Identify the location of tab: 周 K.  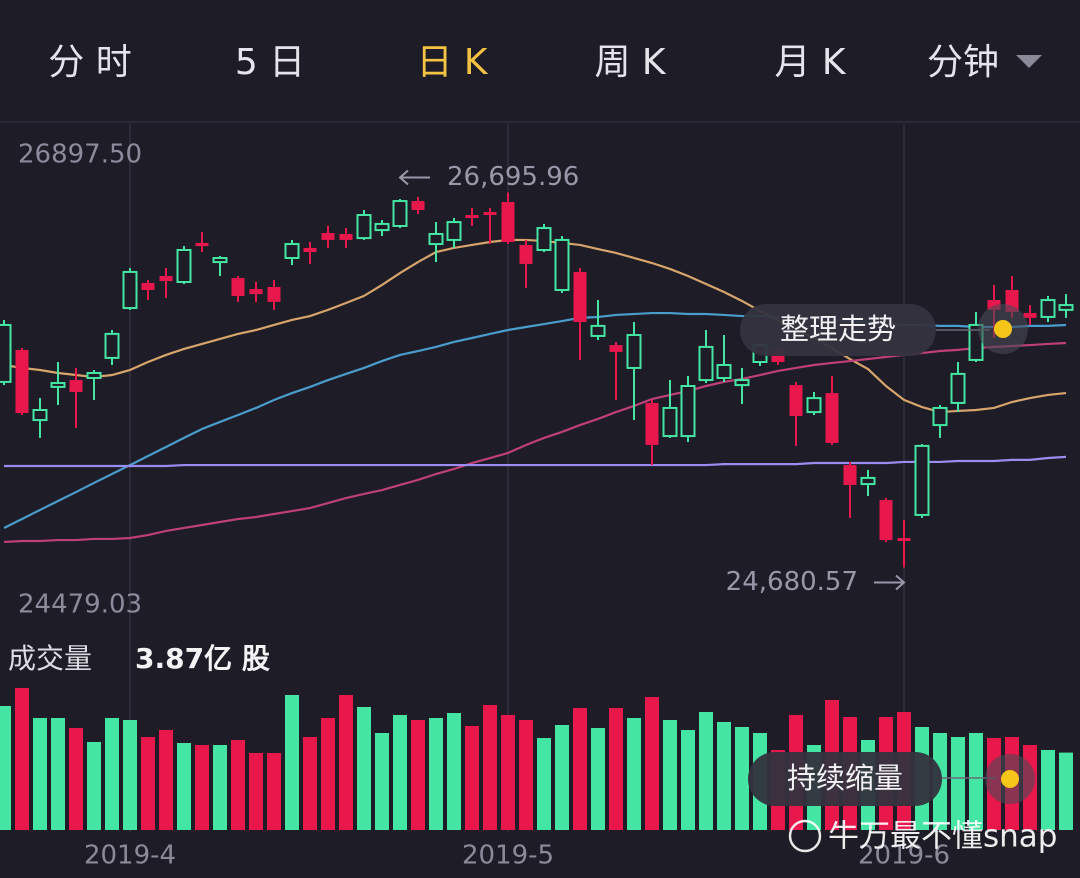
(630, 62).